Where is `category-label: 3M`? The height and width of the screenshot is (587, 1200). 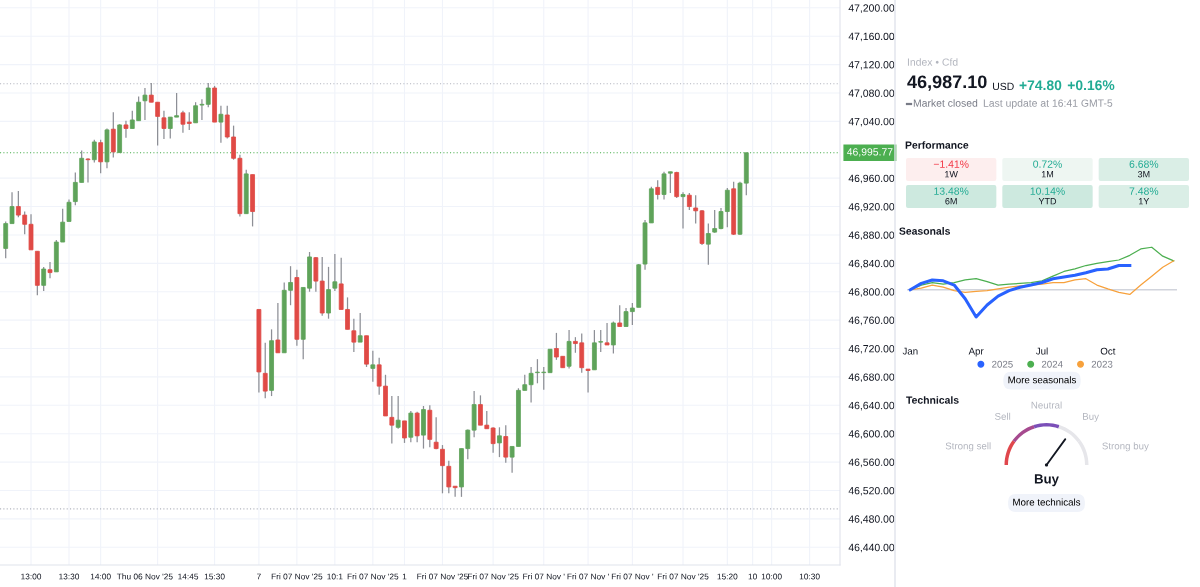 category-label: 3M is located at coordinates (1143, 174).